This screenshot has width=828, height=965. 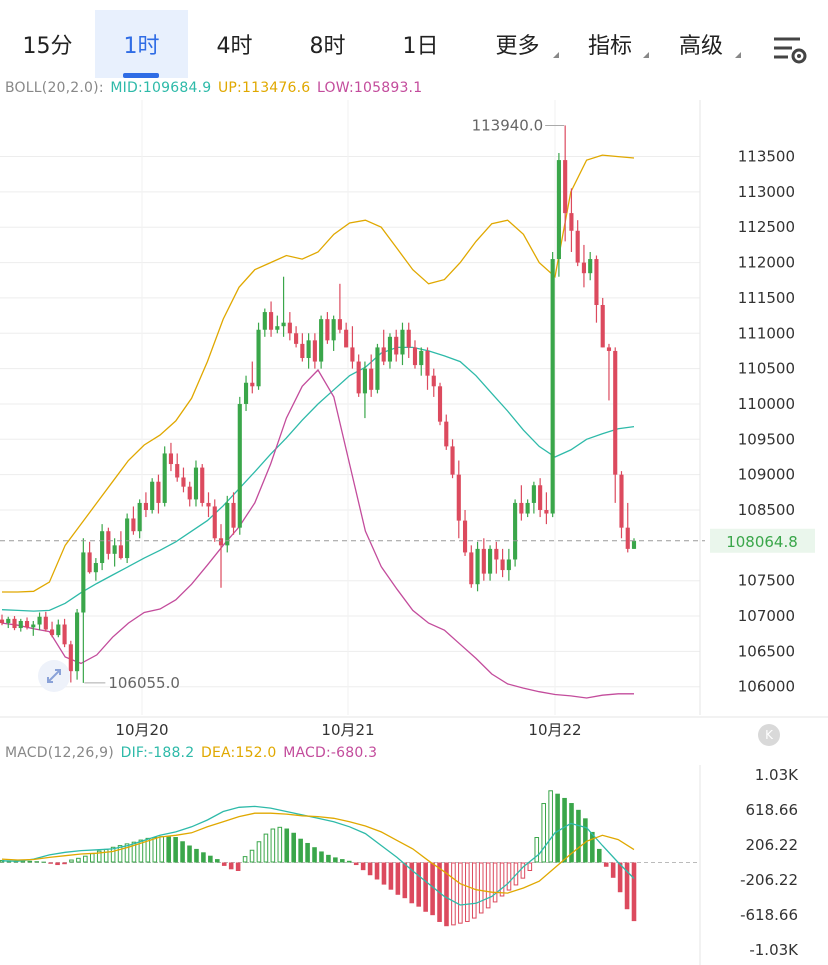 I want to click on time-tick-label: 10月22, so click(x=554, y=730).